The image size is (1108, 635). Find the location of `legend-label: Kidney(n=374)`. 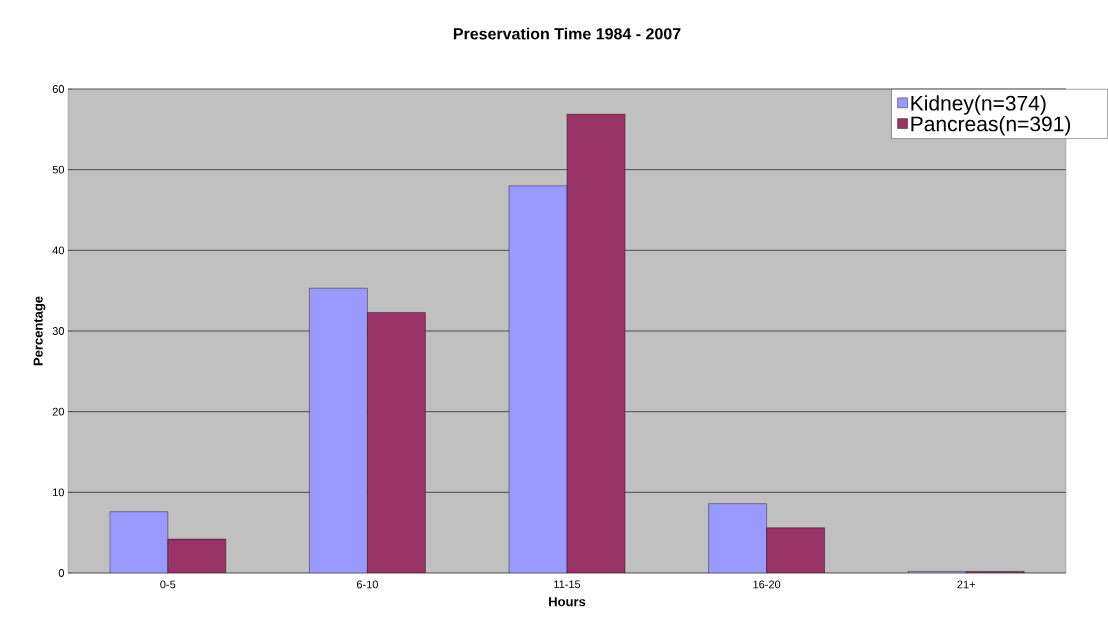

legend-label: Kidney(n=374) is located at coordinates (978, 105).